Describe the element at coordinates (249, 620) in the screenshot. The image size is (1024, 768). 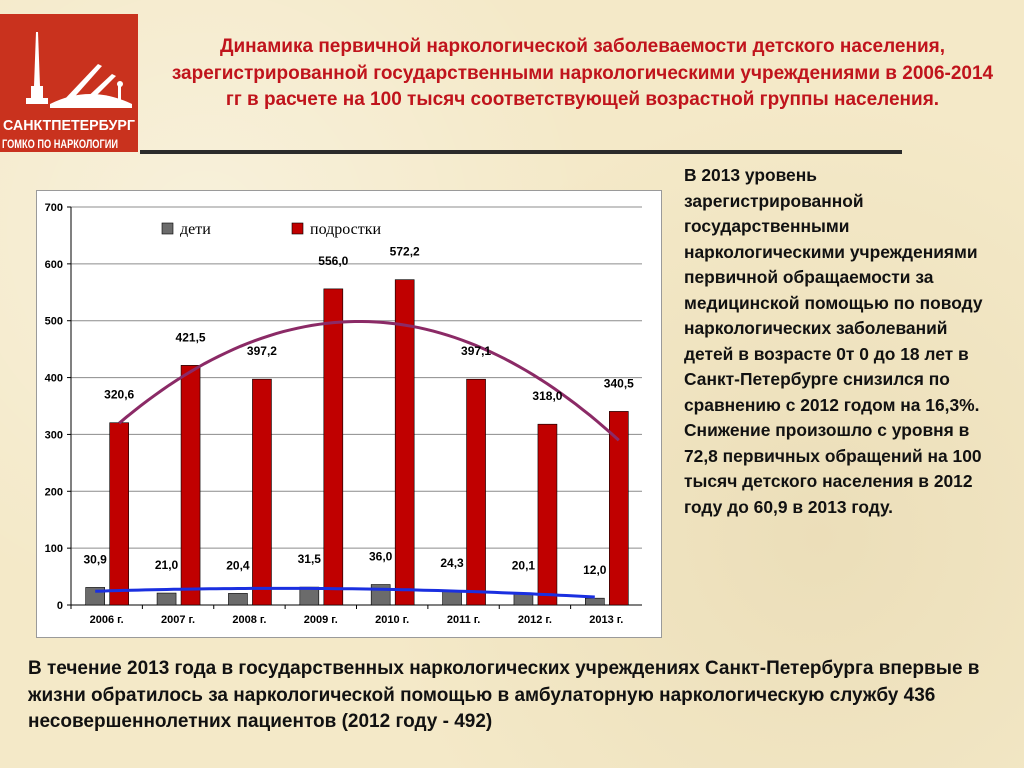
I see `x-tick-label: 2008 г.` at that location.